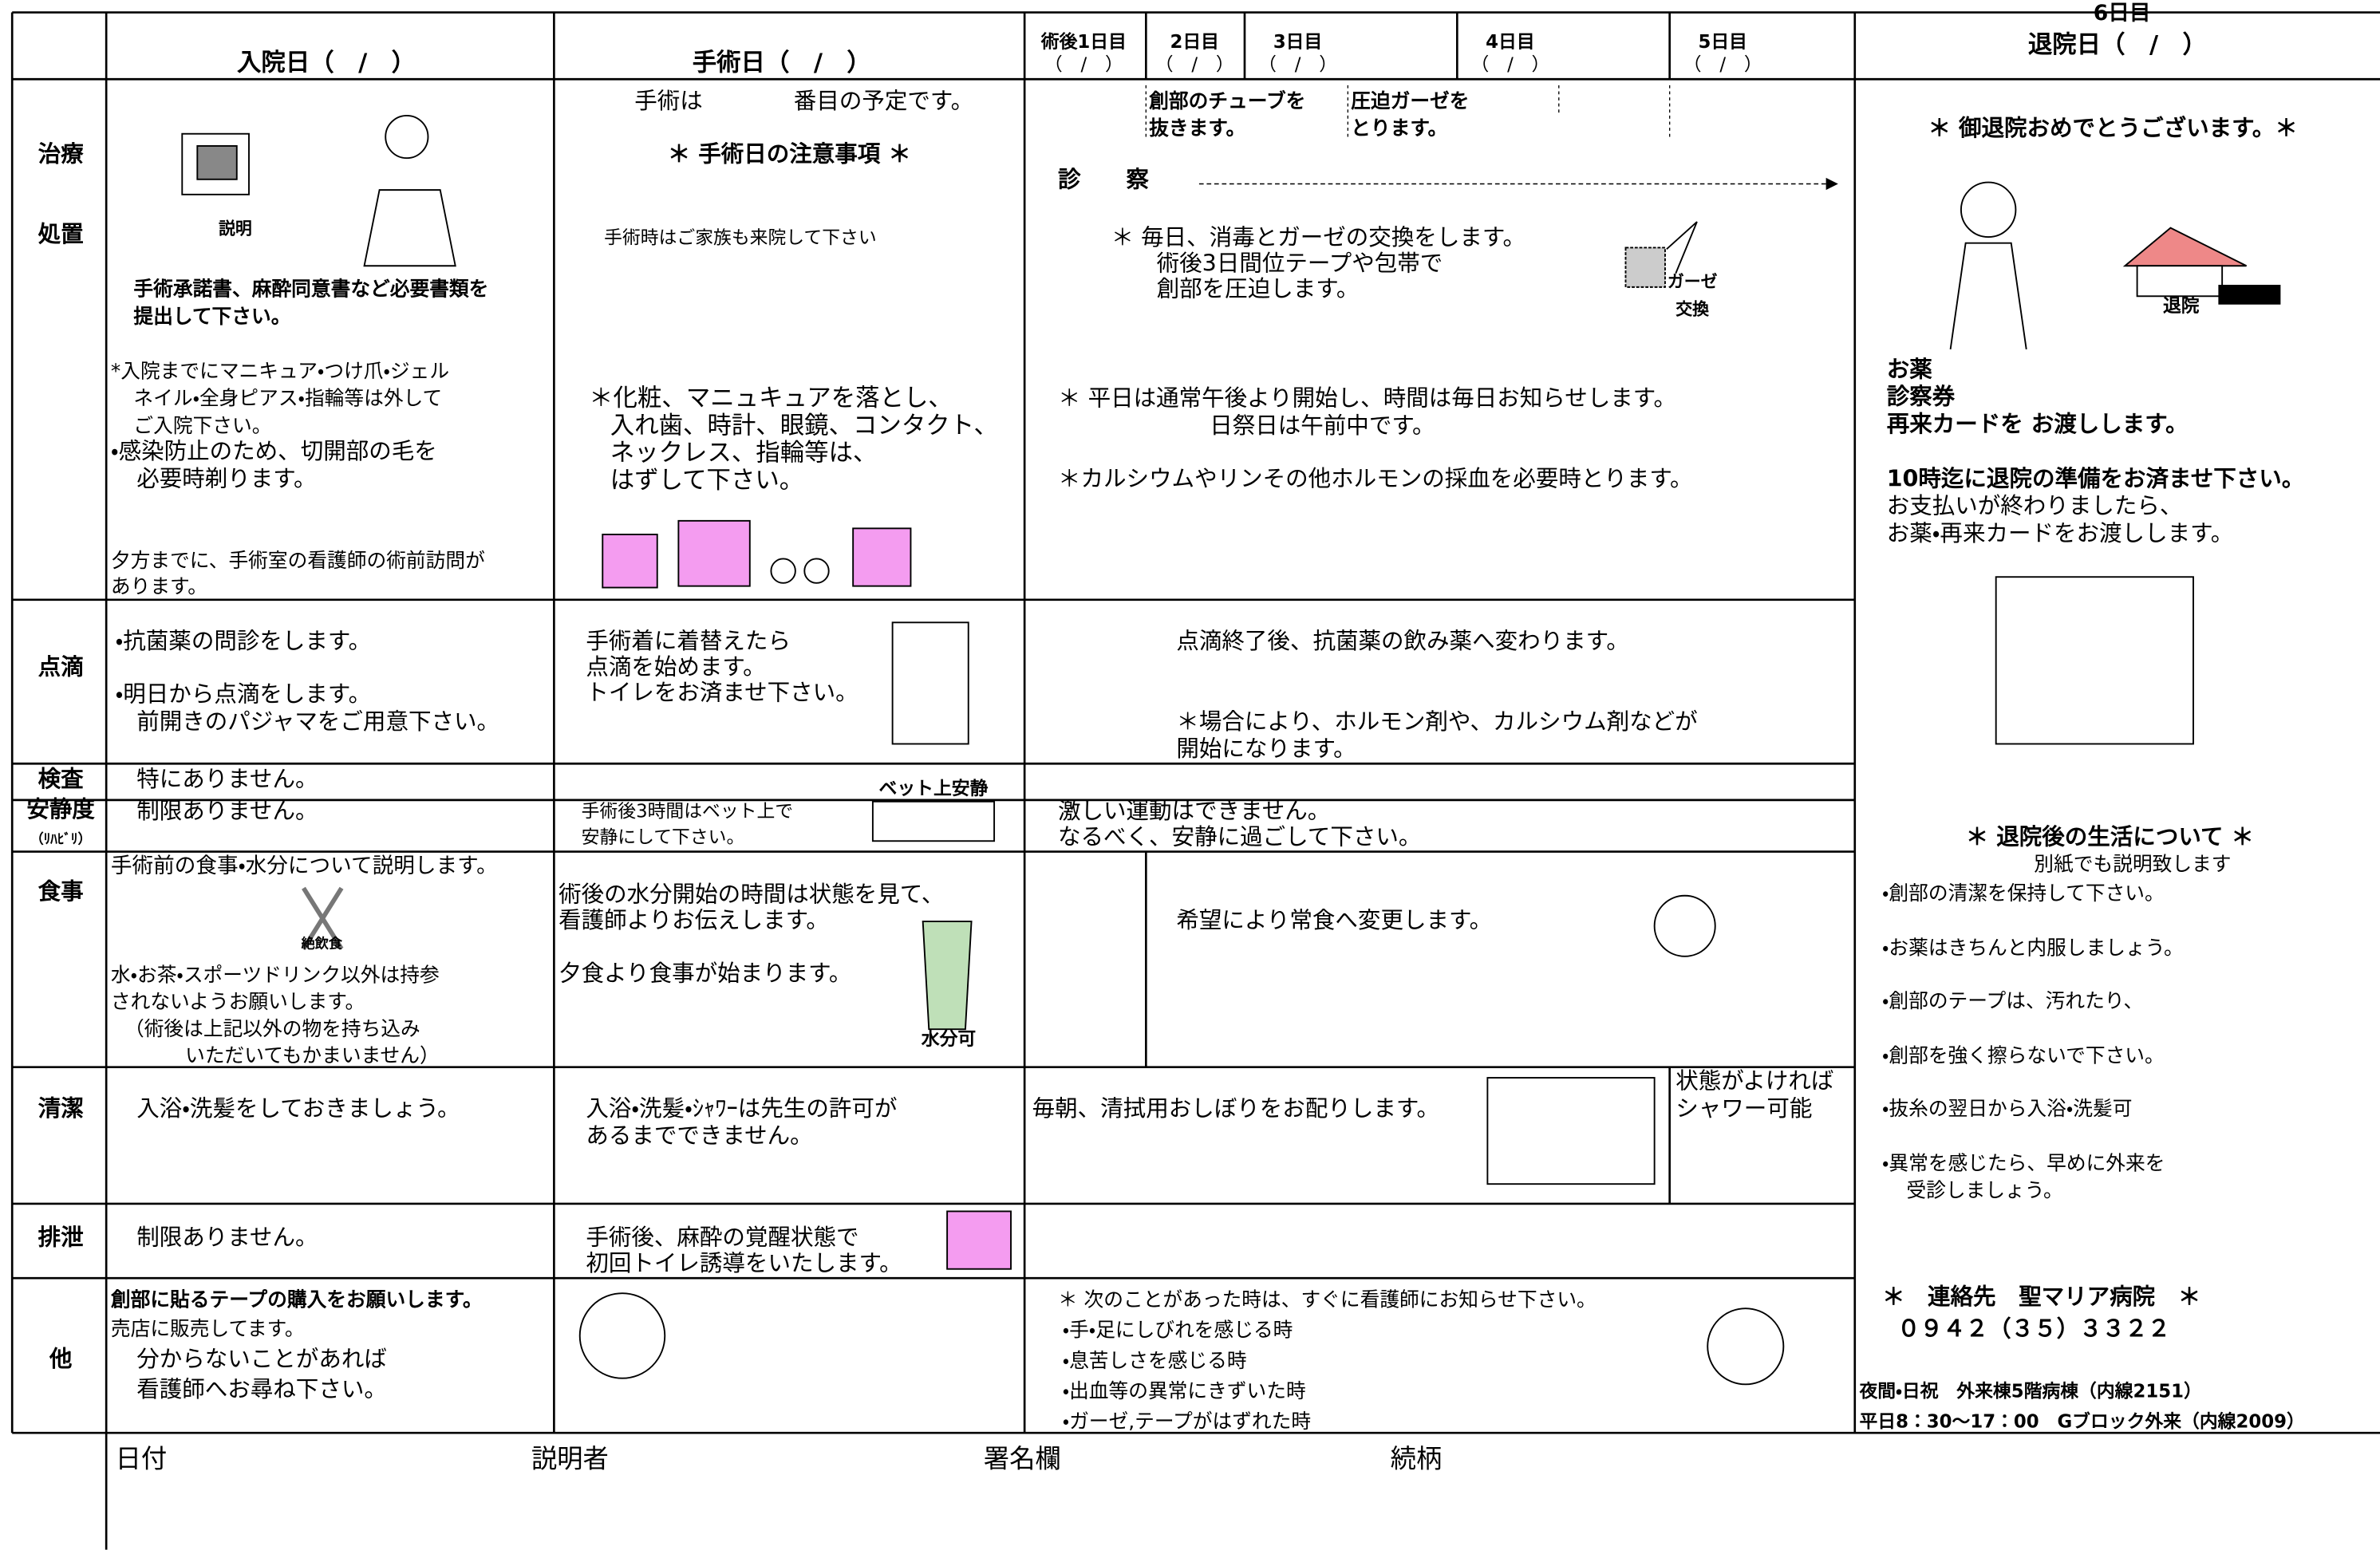 The height and width of the screenshot is (1550, 2380). I want to click on text-line: ・手・足にしびれを感じる時, so click(1178, 1331).